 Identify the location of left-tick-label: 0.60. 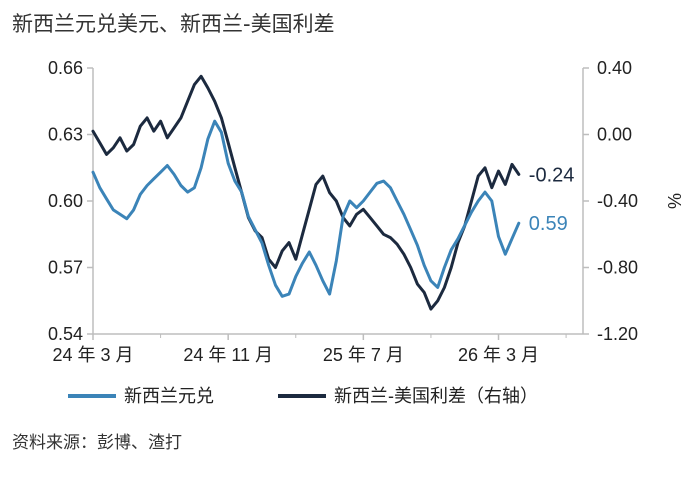
(65, 201).